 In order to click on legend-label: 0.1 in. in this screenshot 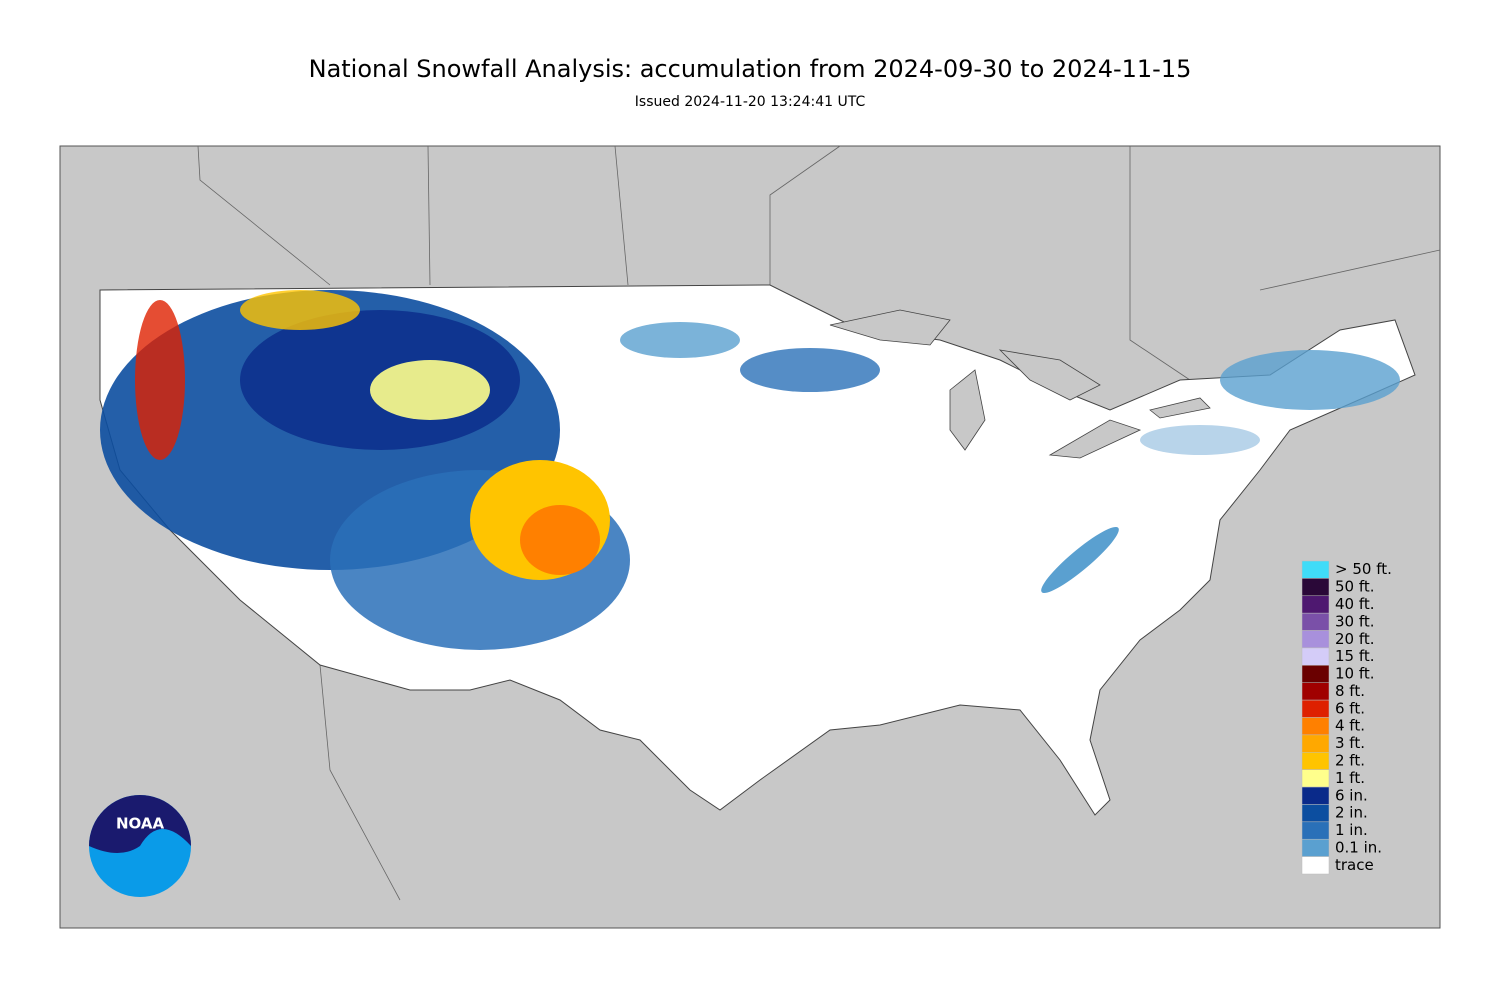, I will do `click(1358, 847)`.